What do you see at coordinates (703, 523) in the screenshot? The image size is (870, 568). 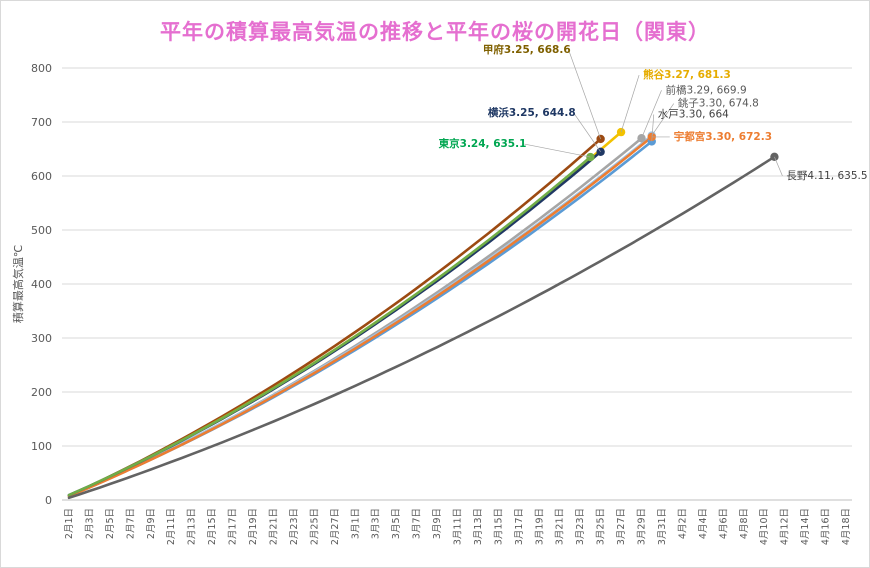 I see `x-tick-label: 4月4日` at bounding box center [703, 523].